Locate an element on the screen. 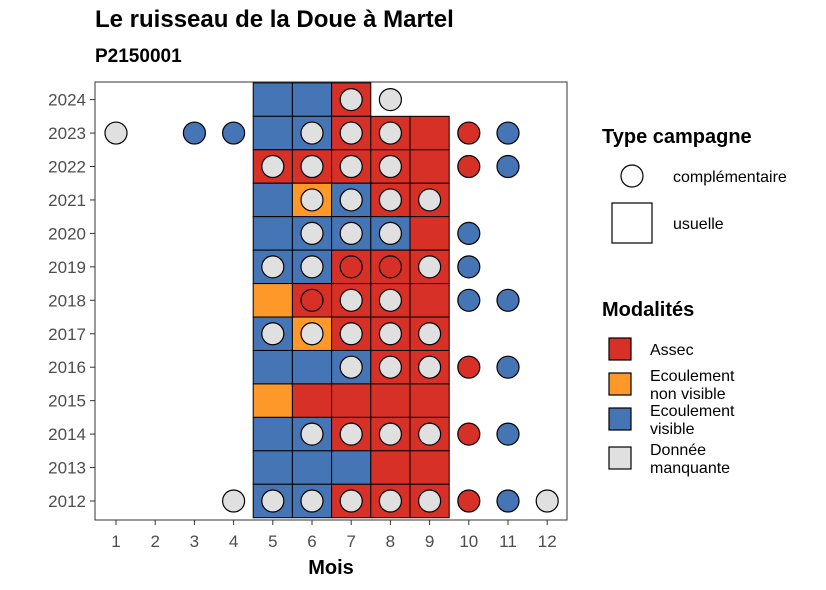 The image size is (826, 590). legend-key-label: non visible is located at coordinates (688, 394).